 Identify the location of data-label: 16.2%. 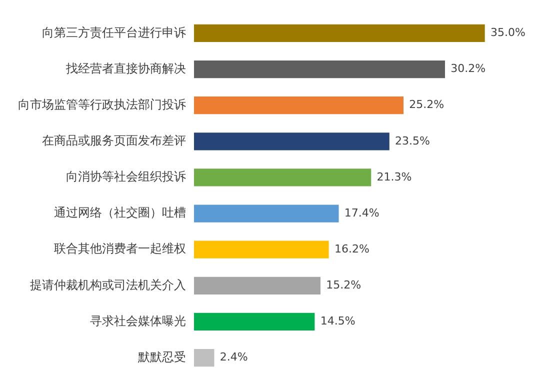
(352, 249).